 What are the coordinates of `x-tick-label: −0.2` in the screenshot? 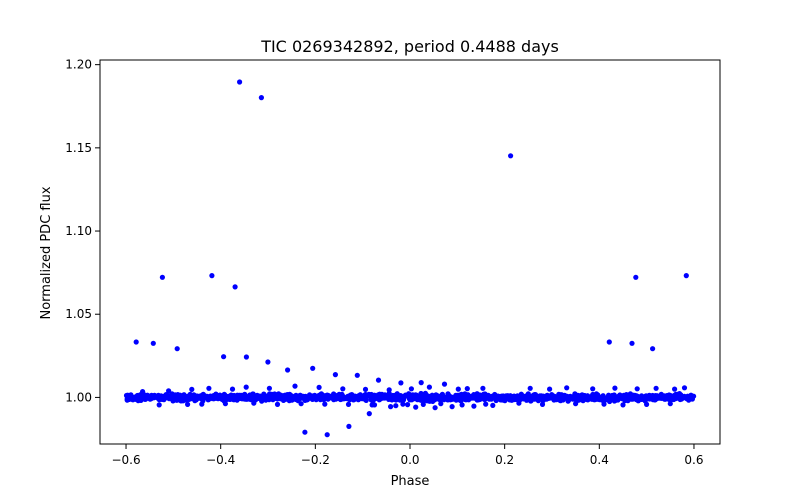 It's located at (315, 460).